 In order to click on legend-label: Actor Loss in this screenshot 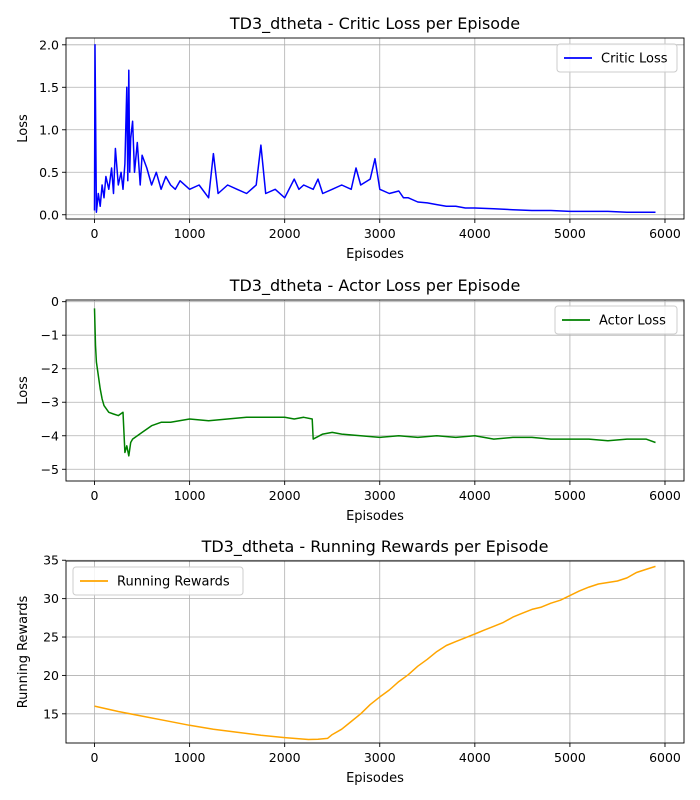, I will do `click(632, 321)`.